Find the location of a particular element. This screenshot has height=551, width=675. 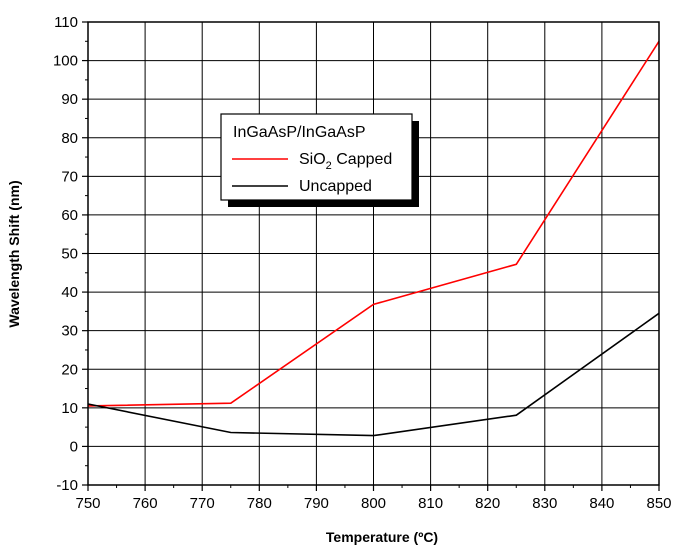

y-axis-title: Wavelength Shift (nm) is located at coordinates (14, 253).